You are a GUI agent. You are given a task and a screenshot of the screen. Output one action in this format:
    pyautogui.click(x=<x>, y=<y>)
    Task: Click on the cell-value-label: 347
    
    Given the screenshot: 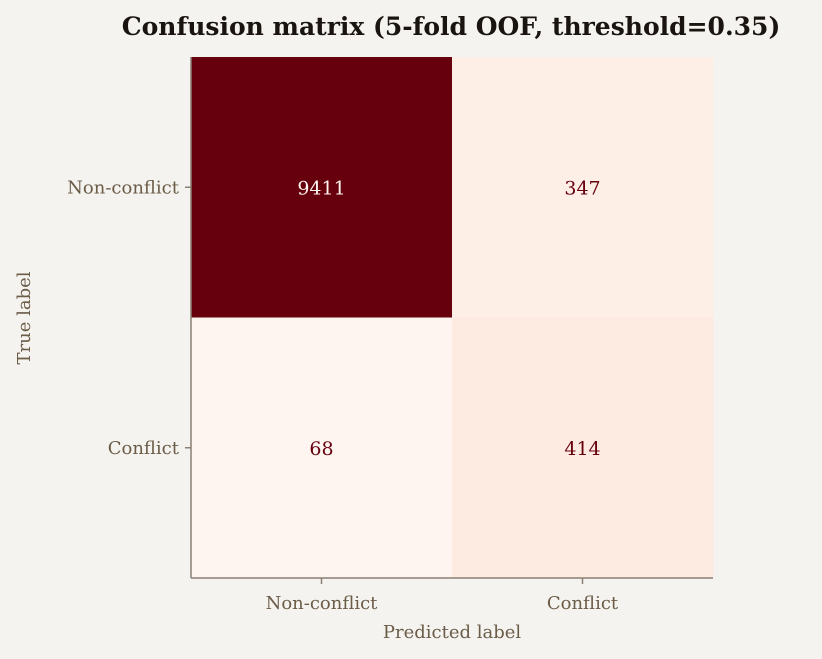 What is the action you would take?
    pyautogui.click(x=582, y=188)
    